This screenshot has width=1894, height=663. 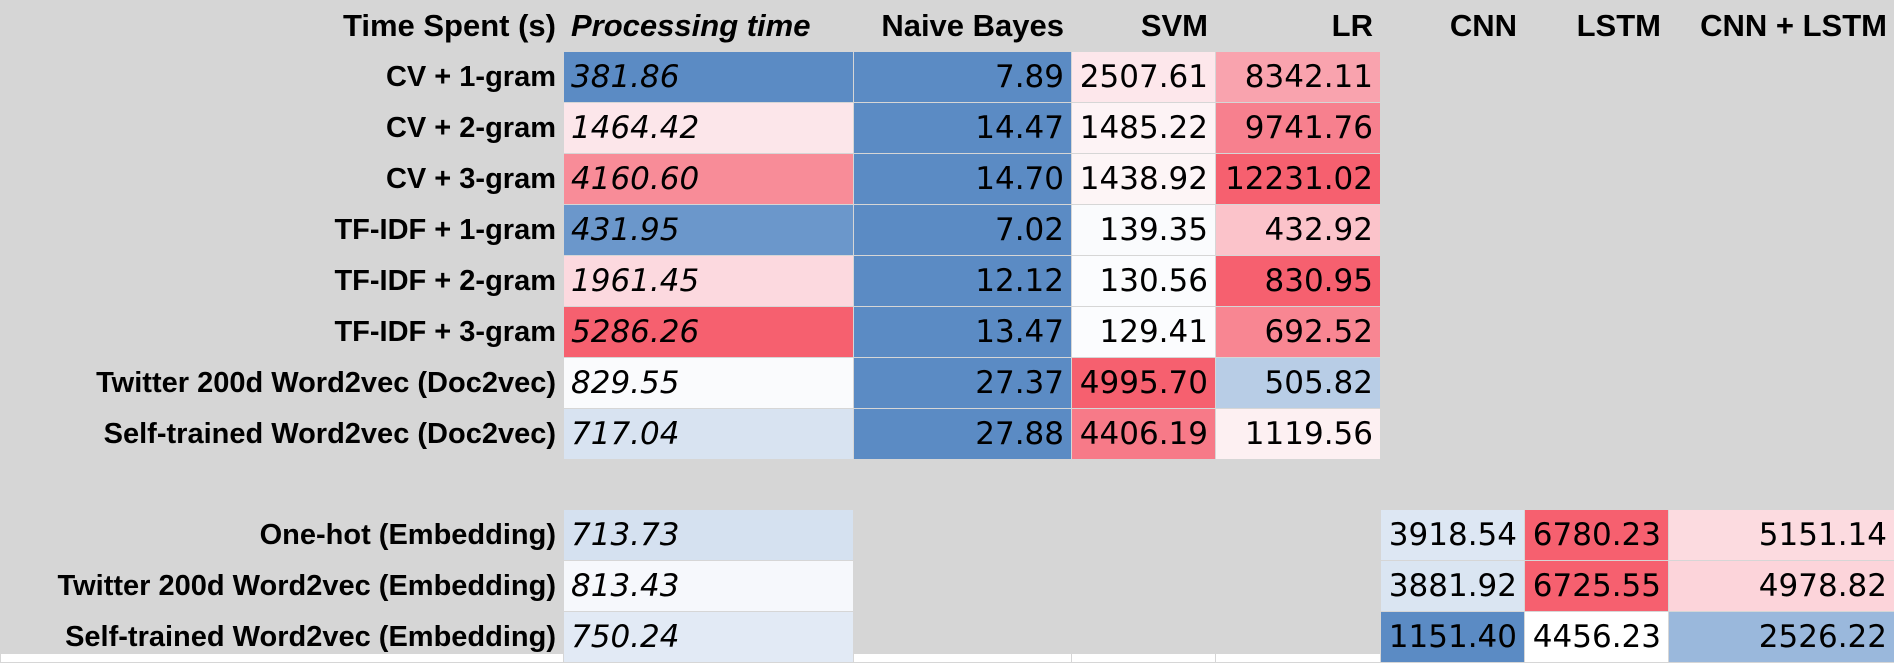 What do you see at coordinates (963, 230) in the screenshot?
I see `naive-bayes-cell: 7.02` at bounding box center [963, 230].